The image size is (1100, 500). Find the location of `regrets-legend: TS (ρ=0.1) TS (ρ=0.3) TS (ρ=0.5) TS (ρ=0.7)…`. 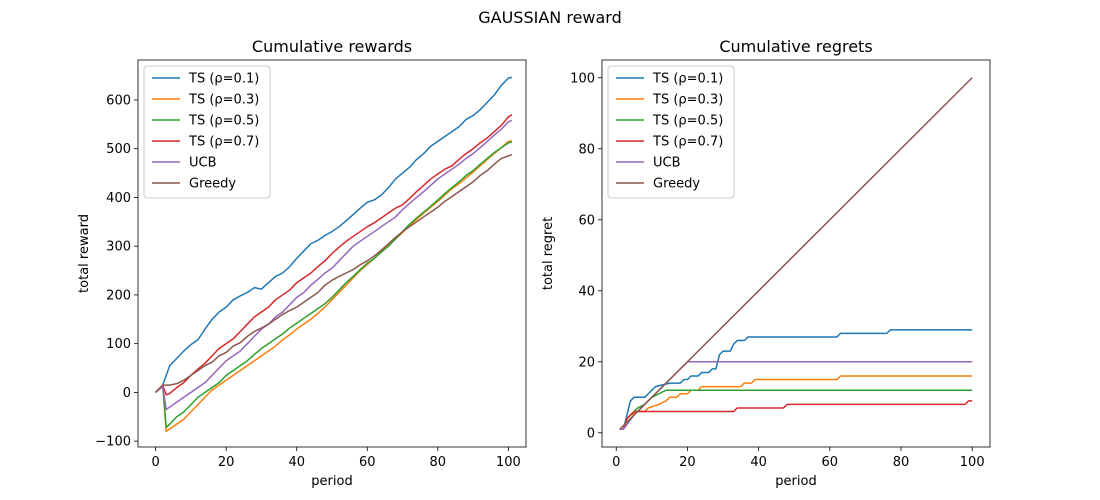

regrets-legend: TS (ρ=0.1) TS (ρ=0.3) TS (ρ=0.5) TS (ρ=0.7)… is located at coordinates (671, 132).